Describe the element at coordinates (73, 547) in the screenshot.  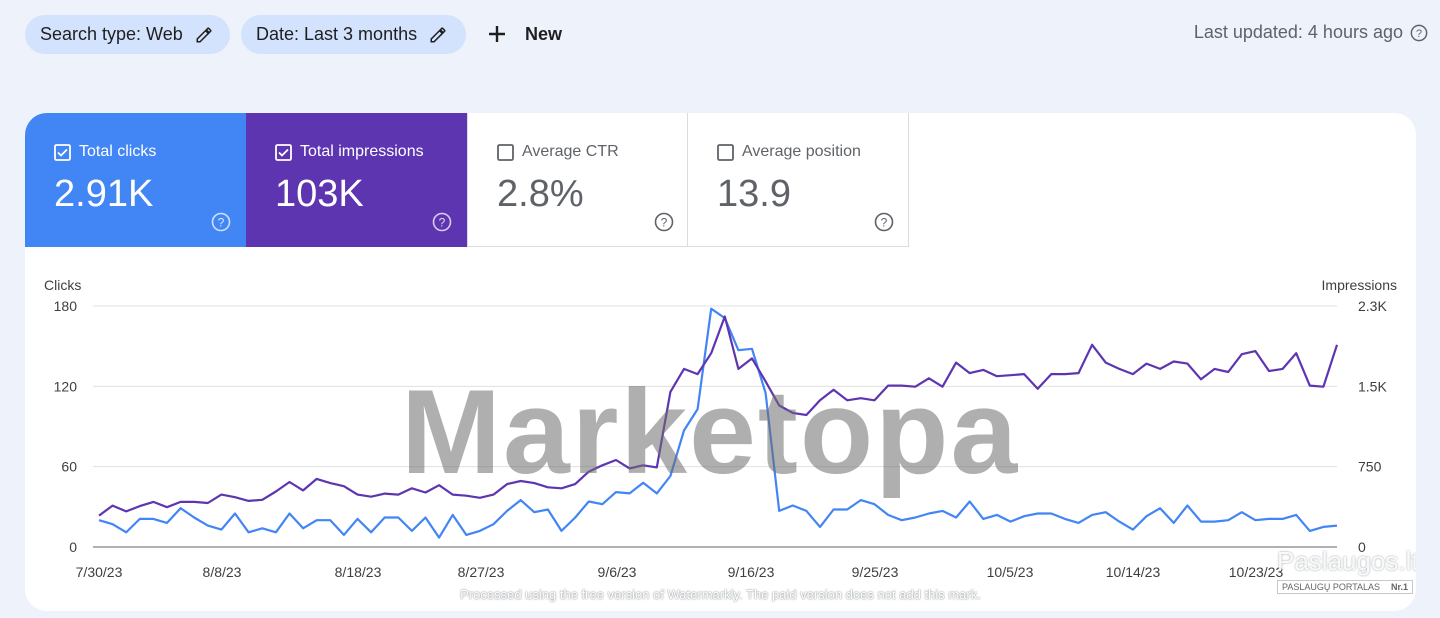
I see `left-tick-label: 0` at that location.